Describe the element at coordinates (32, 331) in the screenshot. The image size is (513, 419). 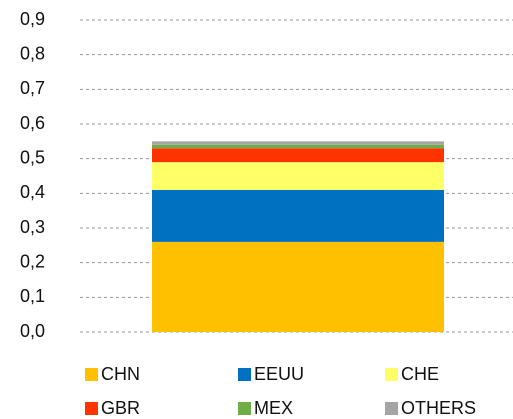
I see `y-tick-label: 0,0` at that location.